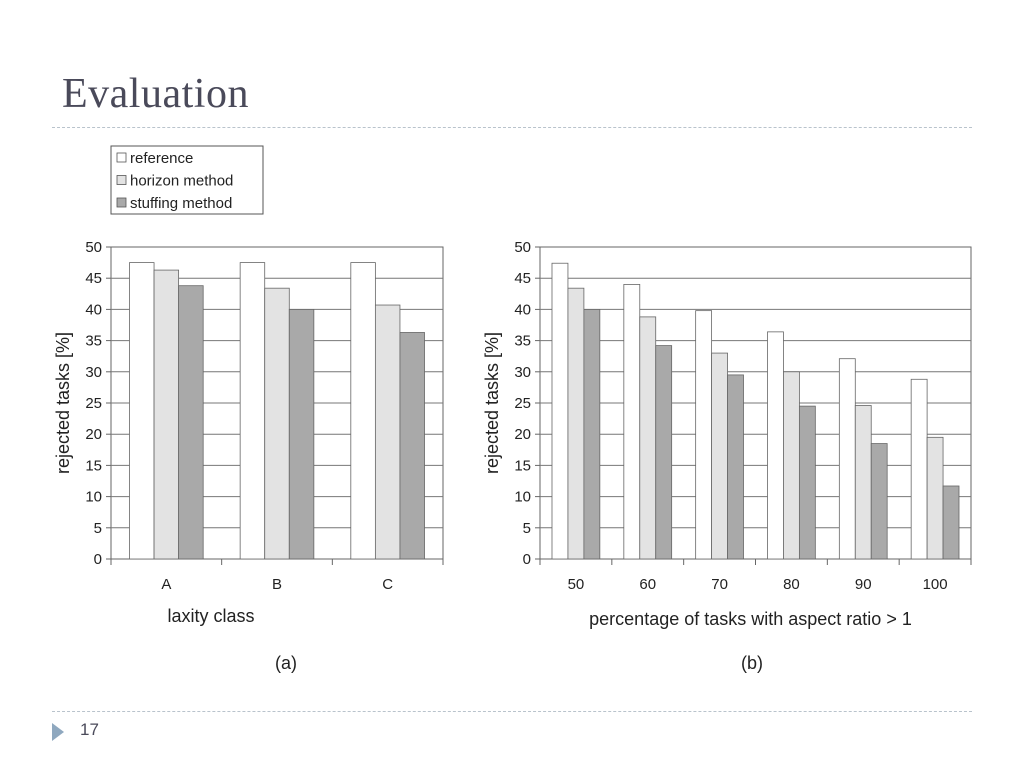 This screenshot has height=768, width=1024. Describe the element at coordinates (286, 663) in the screenshot. I see `chart-caption: (a)` at that location.